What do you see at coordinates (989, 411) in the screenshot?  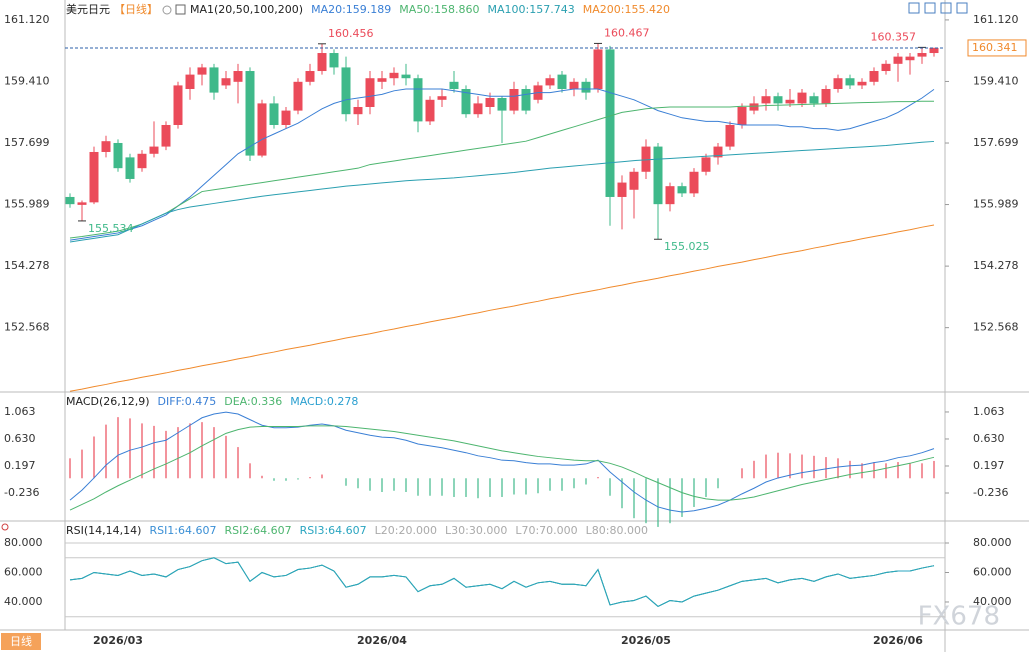 I see `y-tick-label: 1.063` at bounding box center [989, 411].